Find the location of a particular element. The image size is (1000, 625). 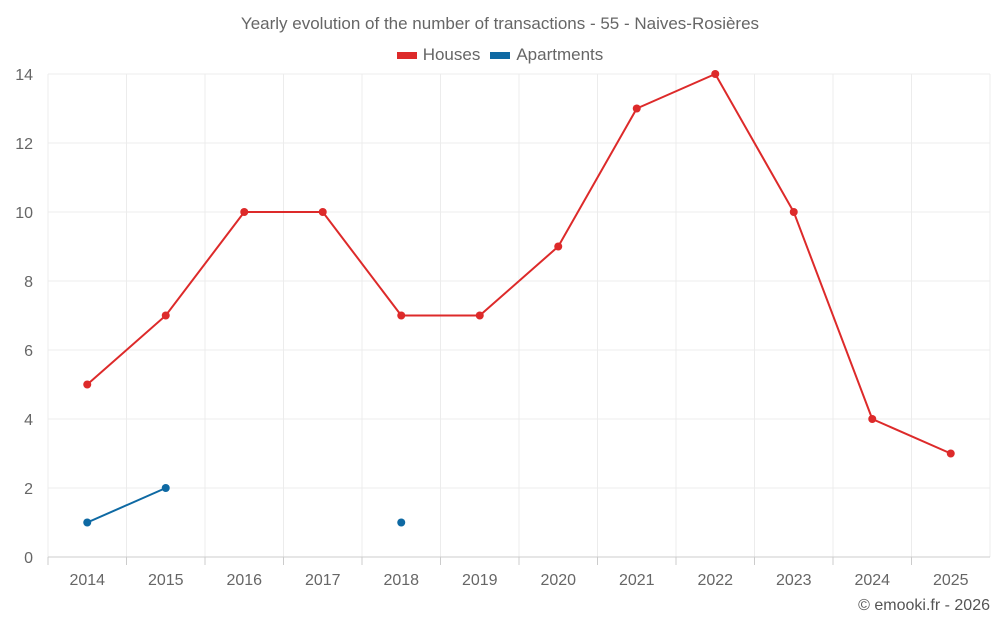

x-tick-label: 2018 is located at coordinates (401, 580).